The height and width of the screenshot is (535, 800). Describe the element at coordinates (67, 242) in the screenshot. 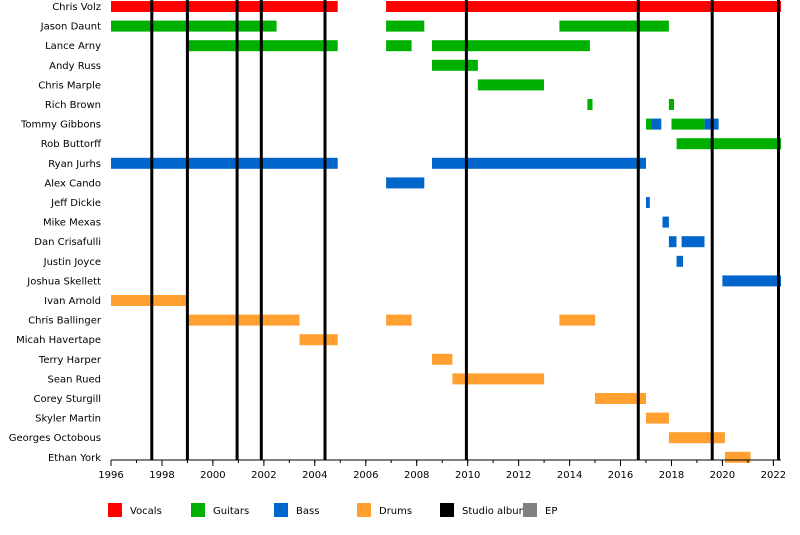

I see `member-label-dan-crisafulli: Dan Crisafulli` at that location.